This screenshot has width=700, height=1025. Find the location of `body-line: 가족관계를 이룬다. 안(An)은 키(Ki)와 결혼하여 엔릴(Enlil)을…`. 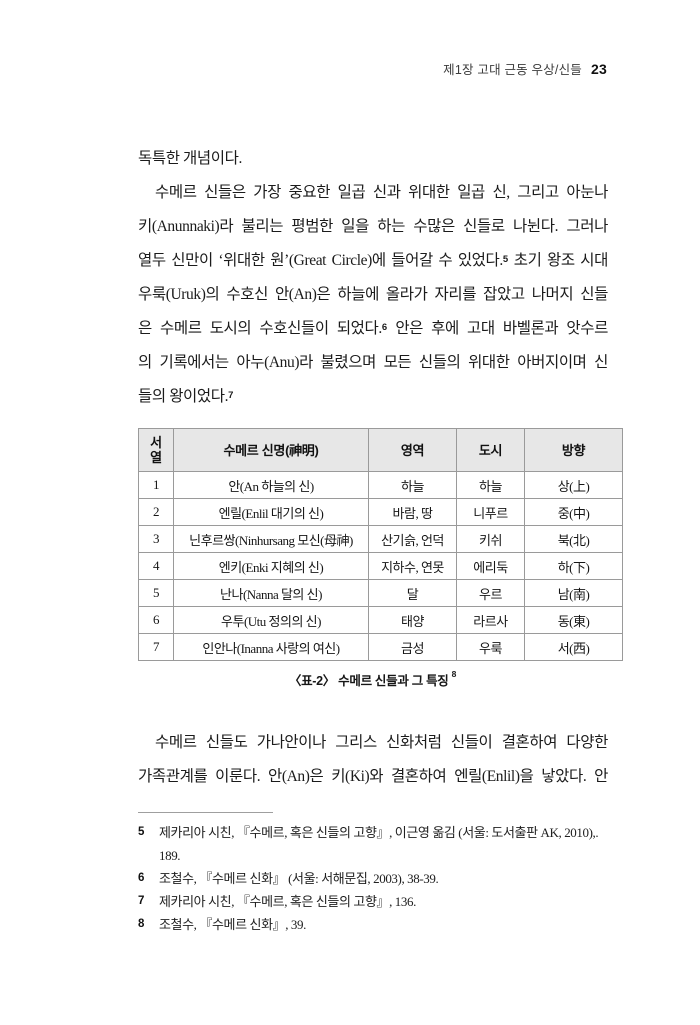

body-line: 가족관계를 이룬다. 안(An)은 키(Ki)와 결혼하여 엔릴(Enlil)을… is located at coordinates (373, 776).